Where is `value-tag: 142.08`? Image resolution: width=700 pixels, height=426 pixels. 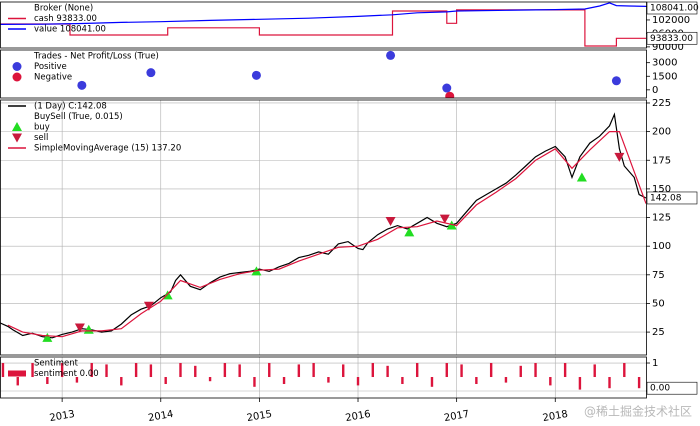 value-tag: 142.08 is located at coordinates (666, 198).